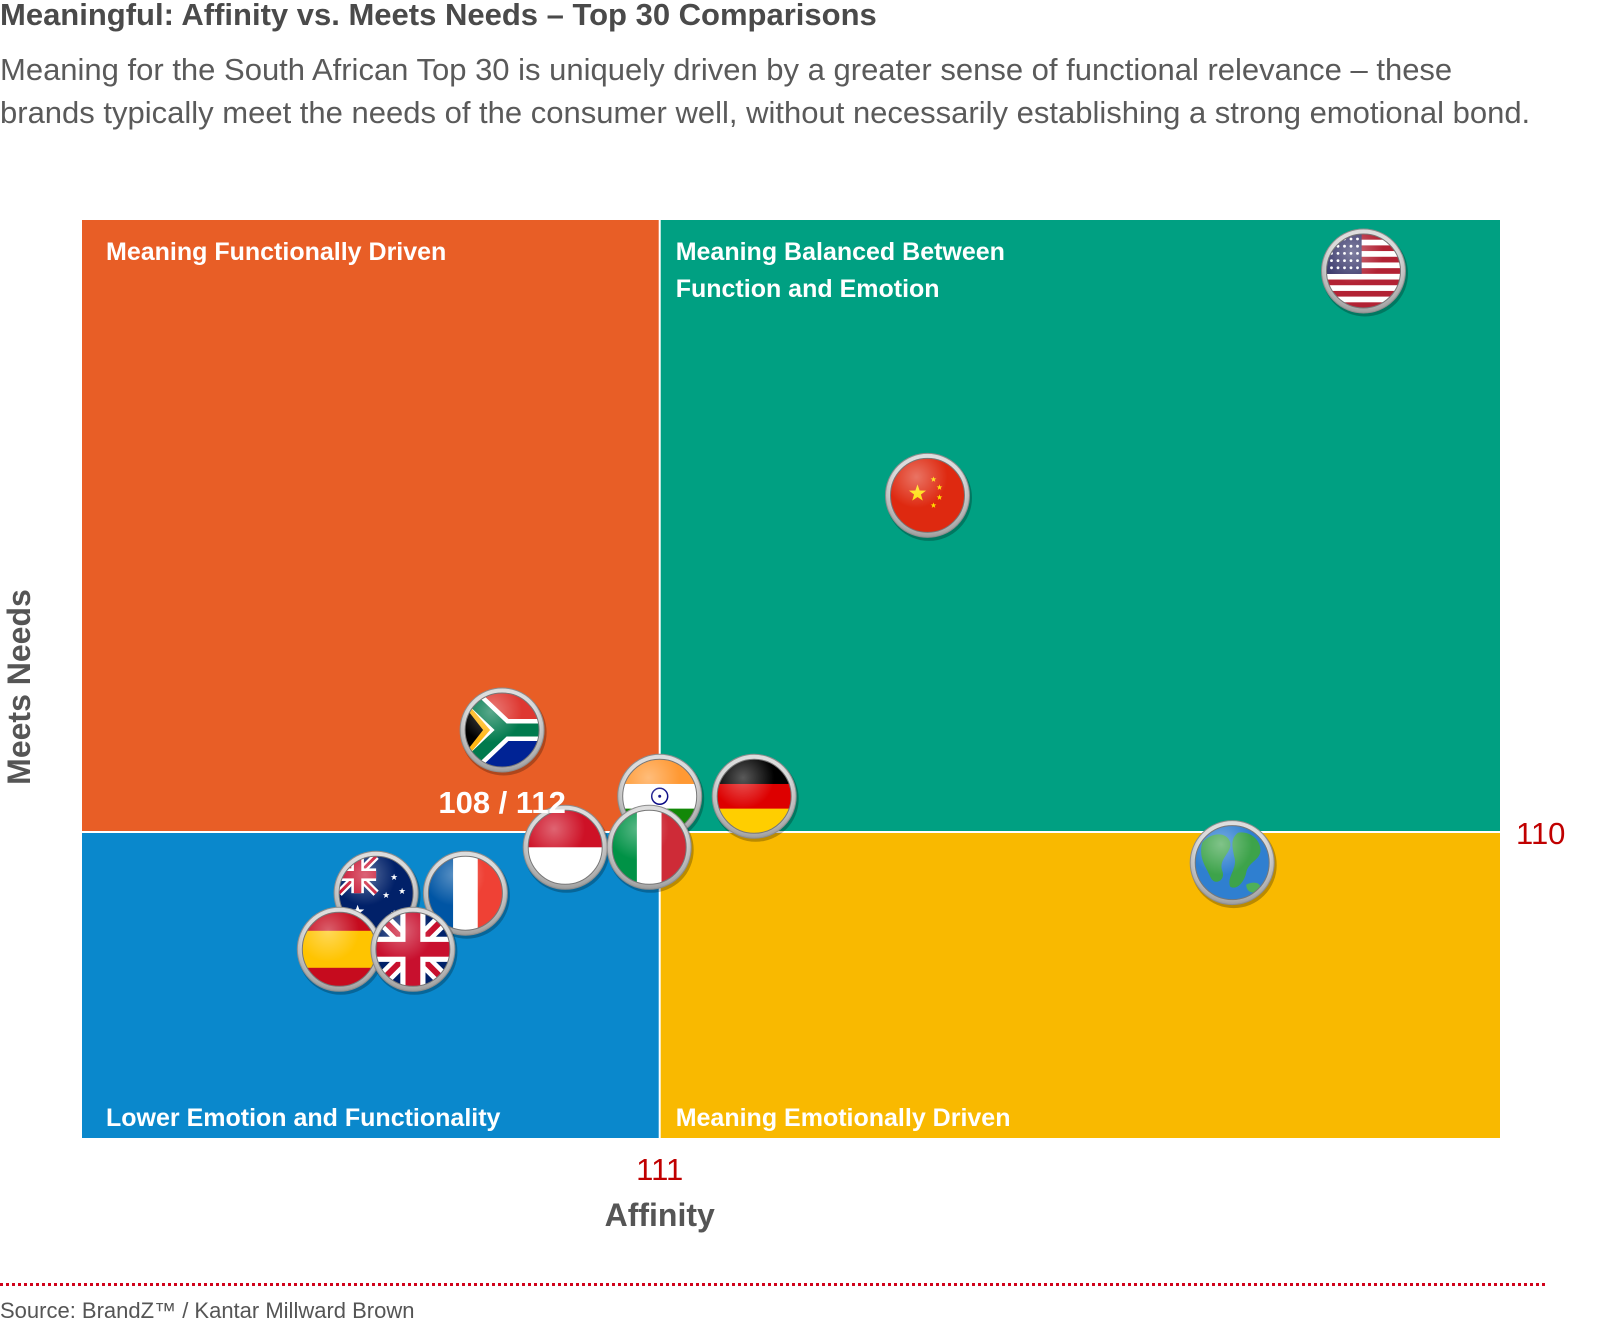 The width and height of the screenshot is (1600, 1326). I want to click on quadrant-bottom-right, so click(1079, 985).